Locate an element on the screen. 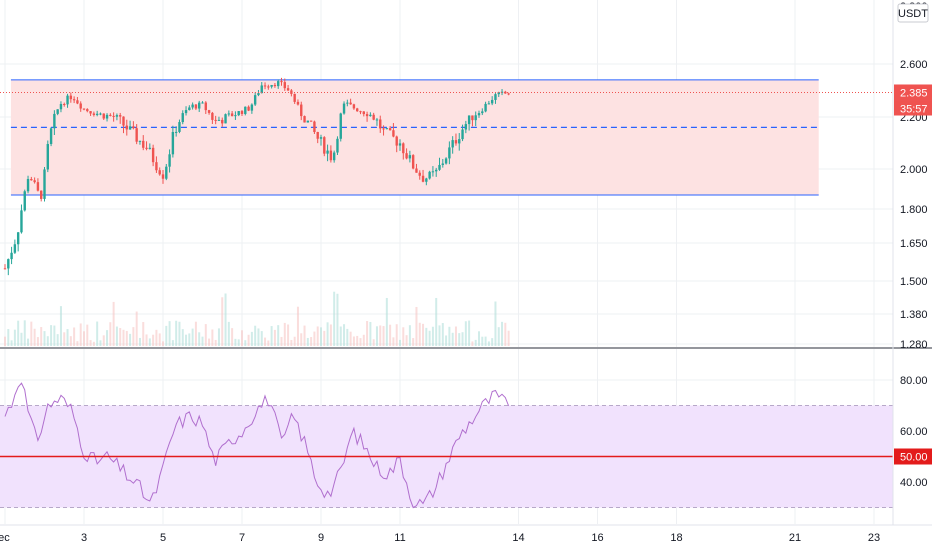  rsi-tick-label: 80.00 is located at coordinates (914, 381).